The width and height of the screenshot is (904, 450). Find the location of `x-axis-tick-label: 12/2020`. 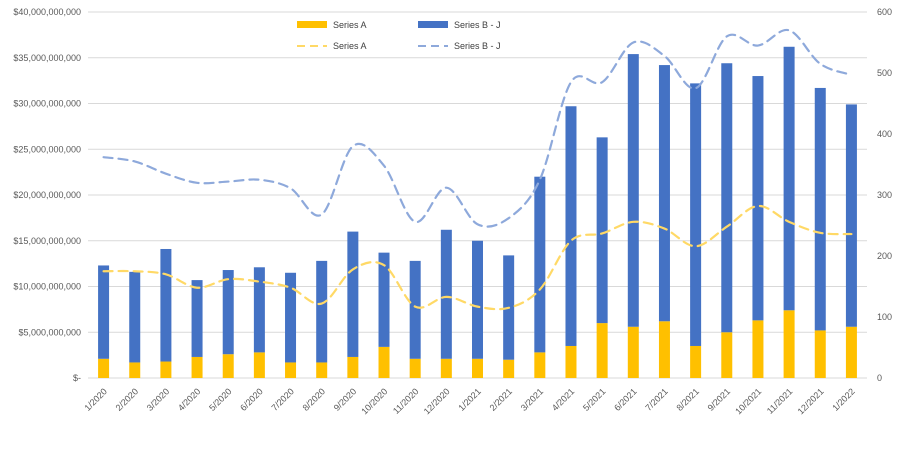

x-axis-tick-label: 12/2020 is located at coordinates (437, 401).